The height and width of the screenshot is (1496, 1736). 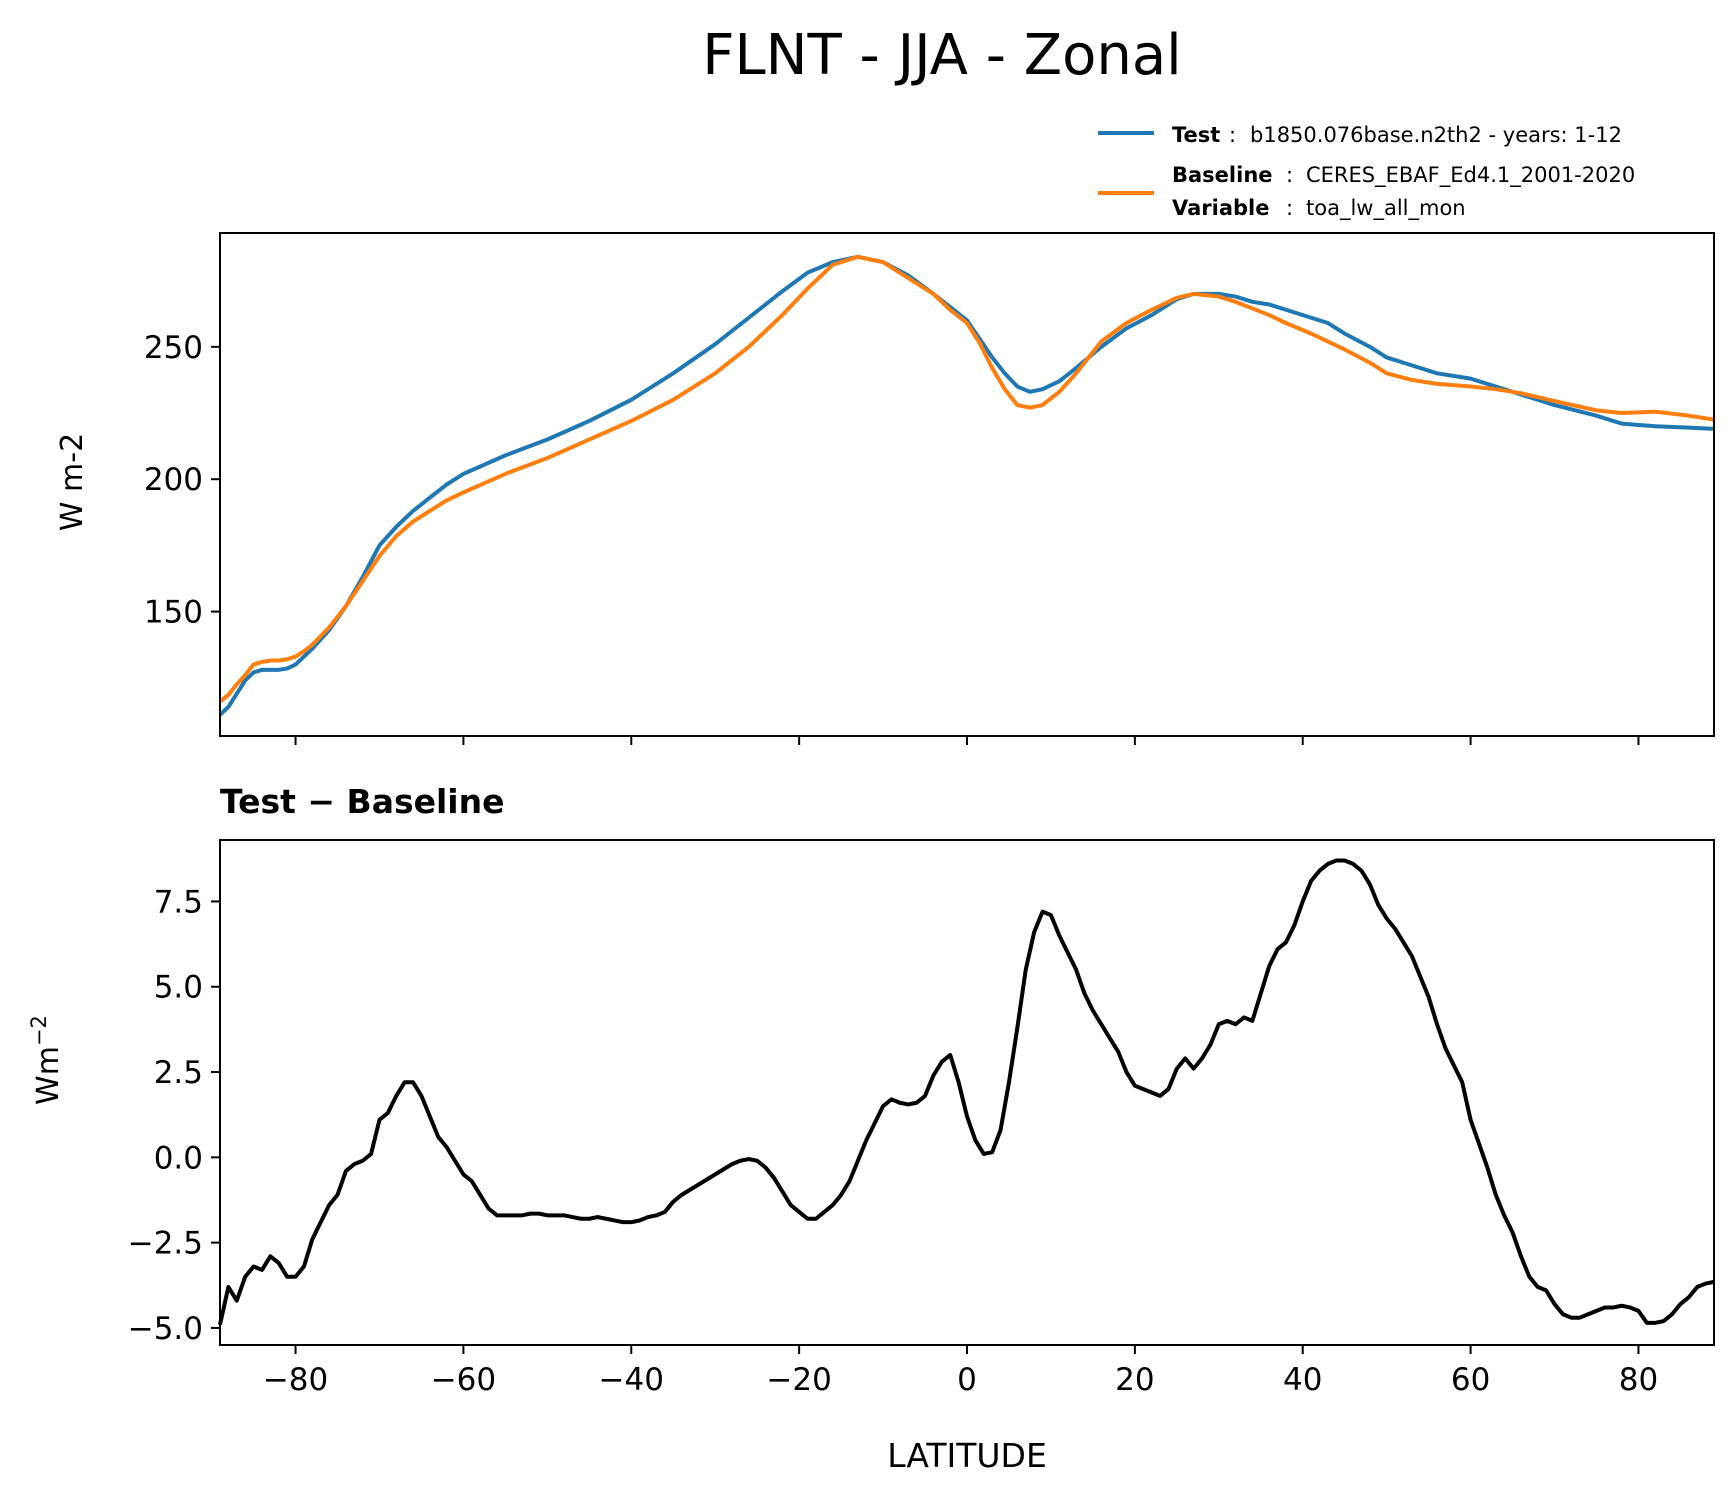 What do you see at coordinates (463, 1380) in the screenshot?
I see `bottom-x-tick-label: −60` at bounding box center [463, 1380].